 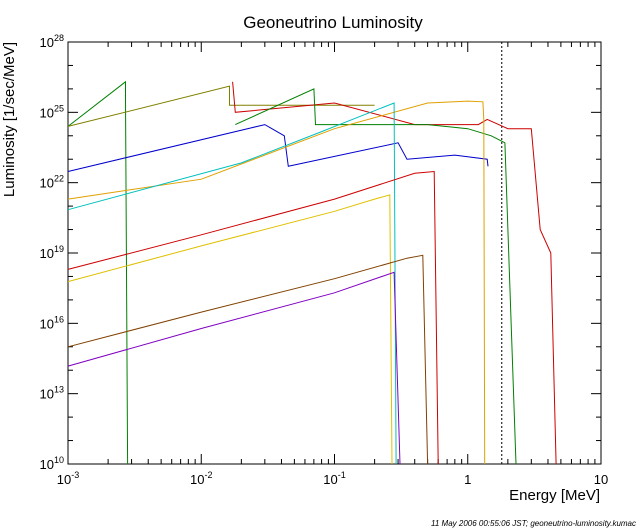 I want to click on x-tick-label: 10⁻², so click(x=201, y=478).